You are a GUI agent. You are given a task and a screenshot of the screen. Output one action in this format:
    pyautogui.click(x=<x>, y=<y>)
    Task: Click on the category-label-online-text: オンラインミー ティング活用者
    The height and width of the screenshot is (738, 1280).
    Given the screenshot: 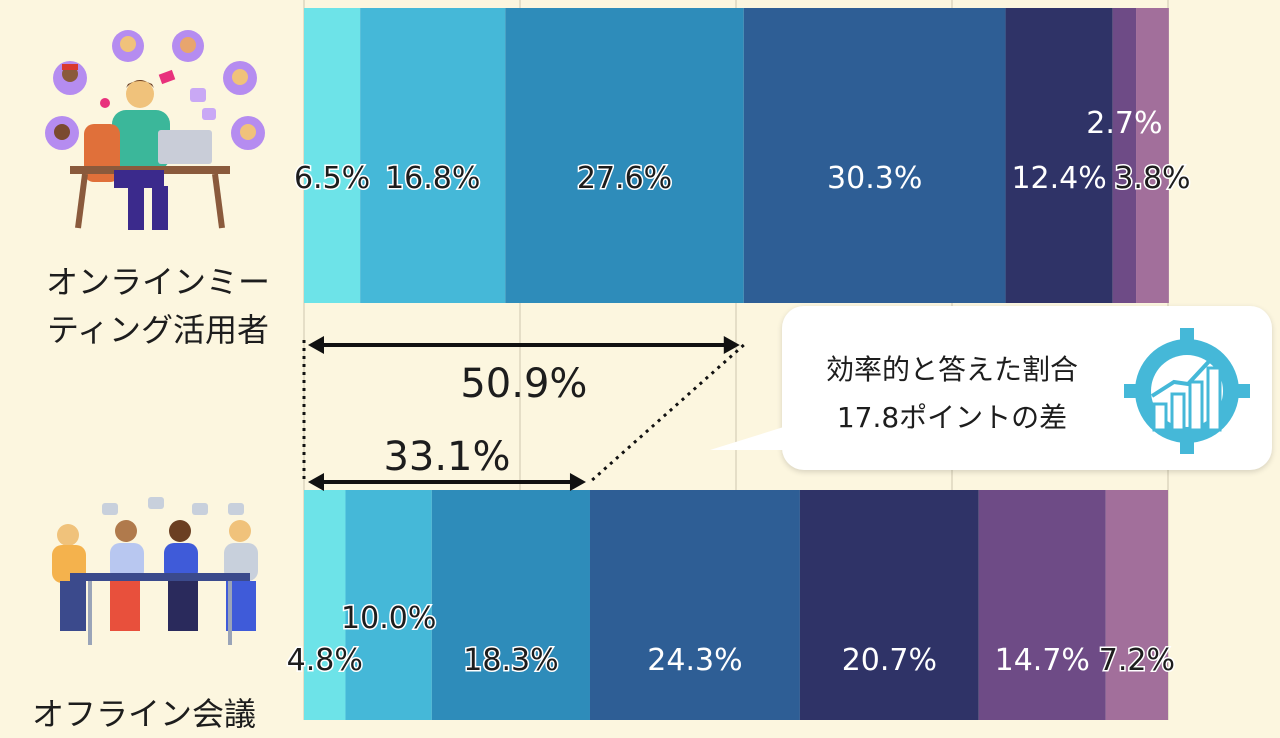 What is the action you would take?
    pyautogui.click(x=157, y=306)
    